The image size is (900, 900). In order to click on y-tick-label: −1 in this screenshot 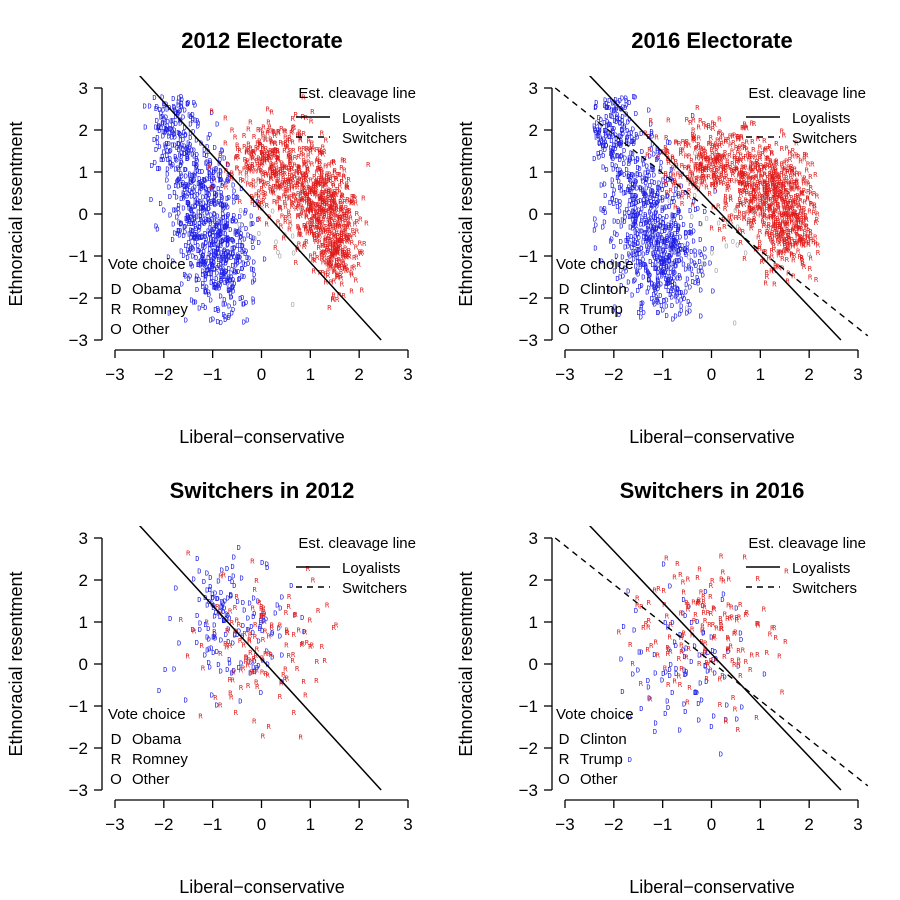, I will do `click(528, 256)`.